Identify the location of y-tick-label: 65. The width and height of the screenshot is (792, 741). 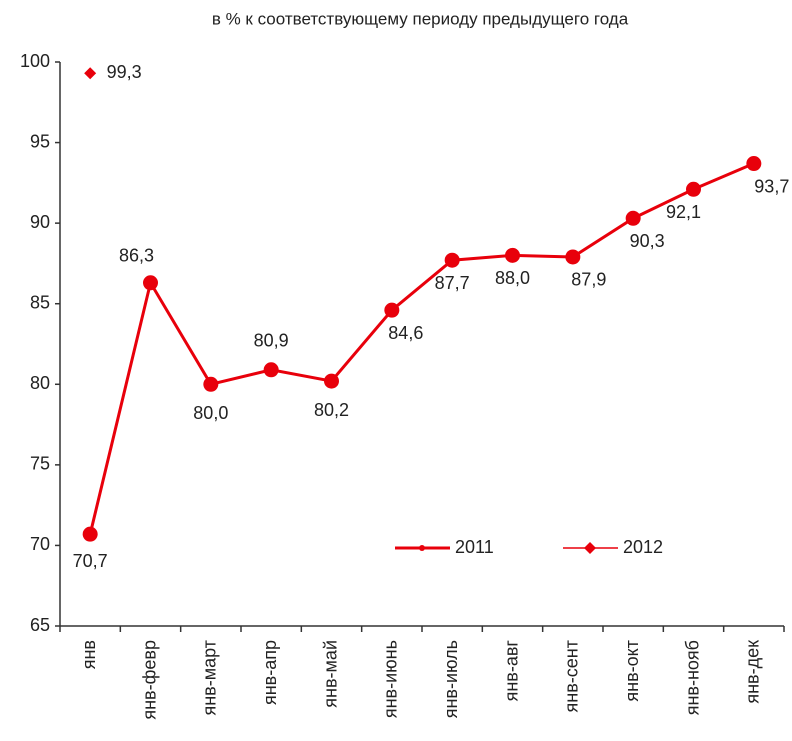
(40, 625).